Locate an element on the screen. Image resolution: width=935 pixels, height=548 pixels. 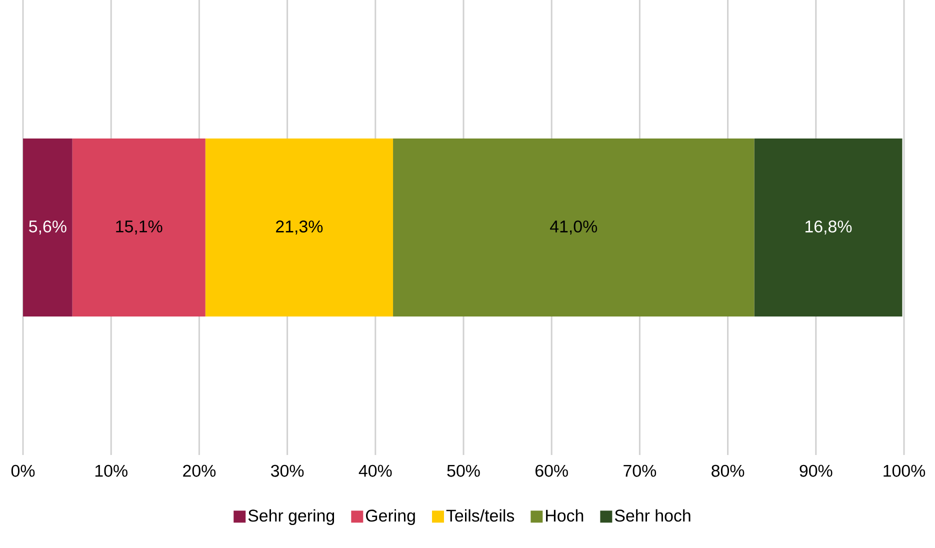
data-label: 16,8% is located at coordinates (829, 227).